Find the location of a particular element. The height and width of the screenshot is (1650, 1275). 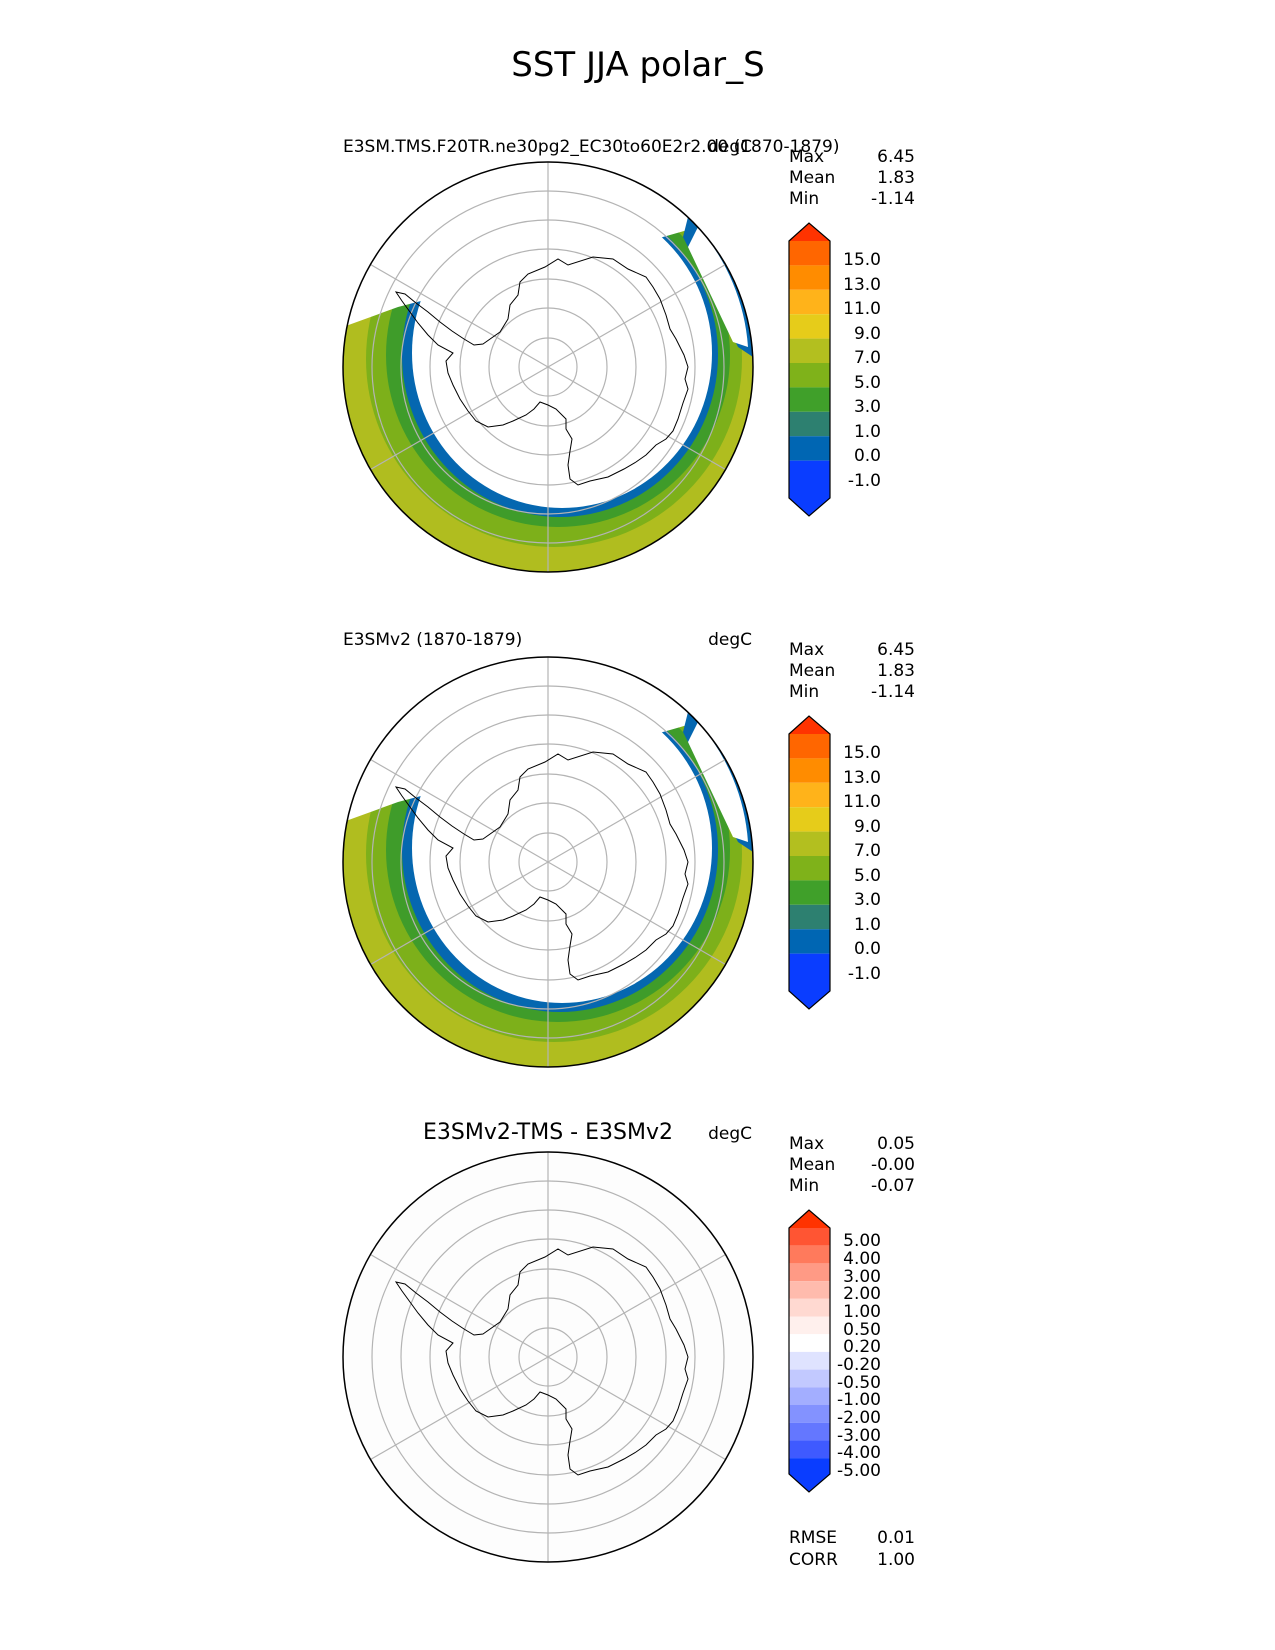

panel-1-colorbar-tick-label: 9.0 is located at coordinates (867, 334).